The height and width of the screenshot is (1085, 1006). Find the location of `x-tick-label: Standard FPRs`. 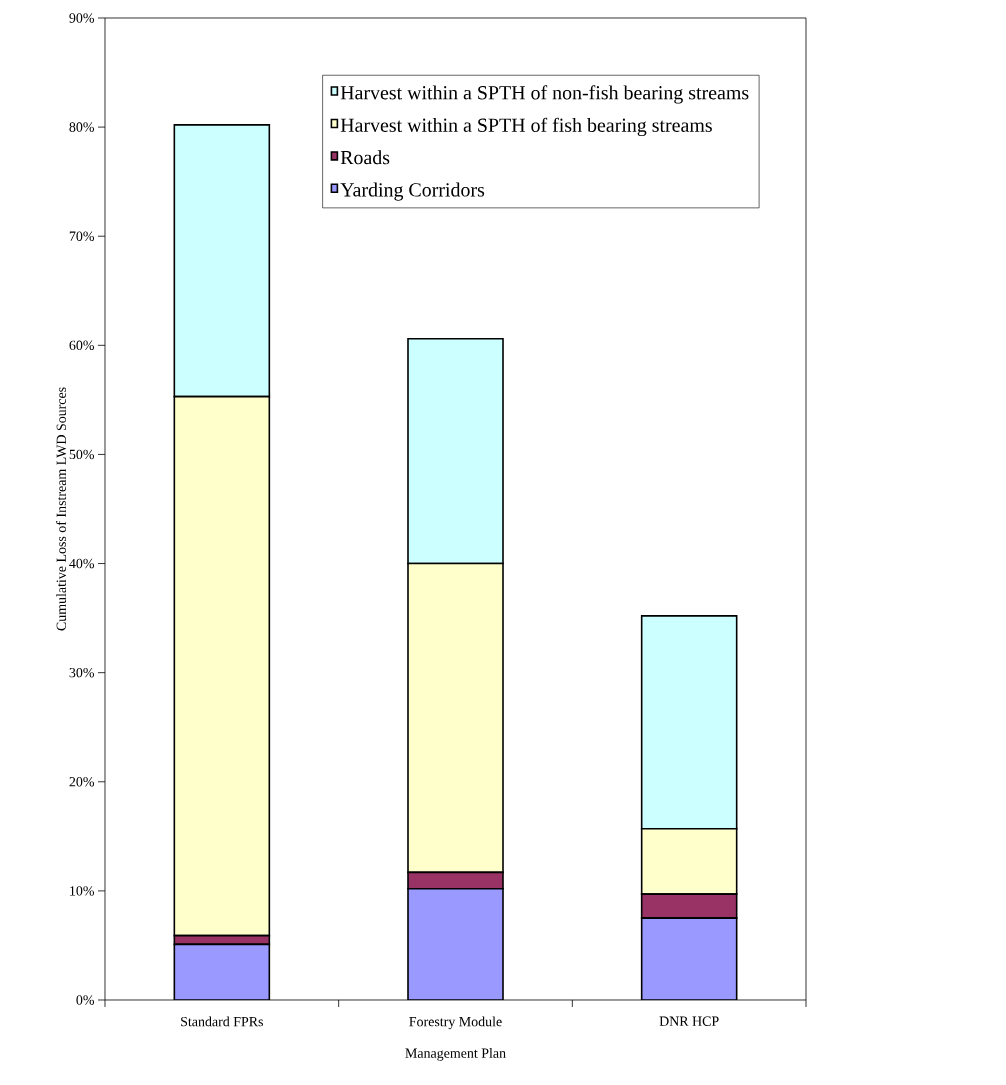

x-tick-label: Standard FPRs is located at coordinates (222, 1021).